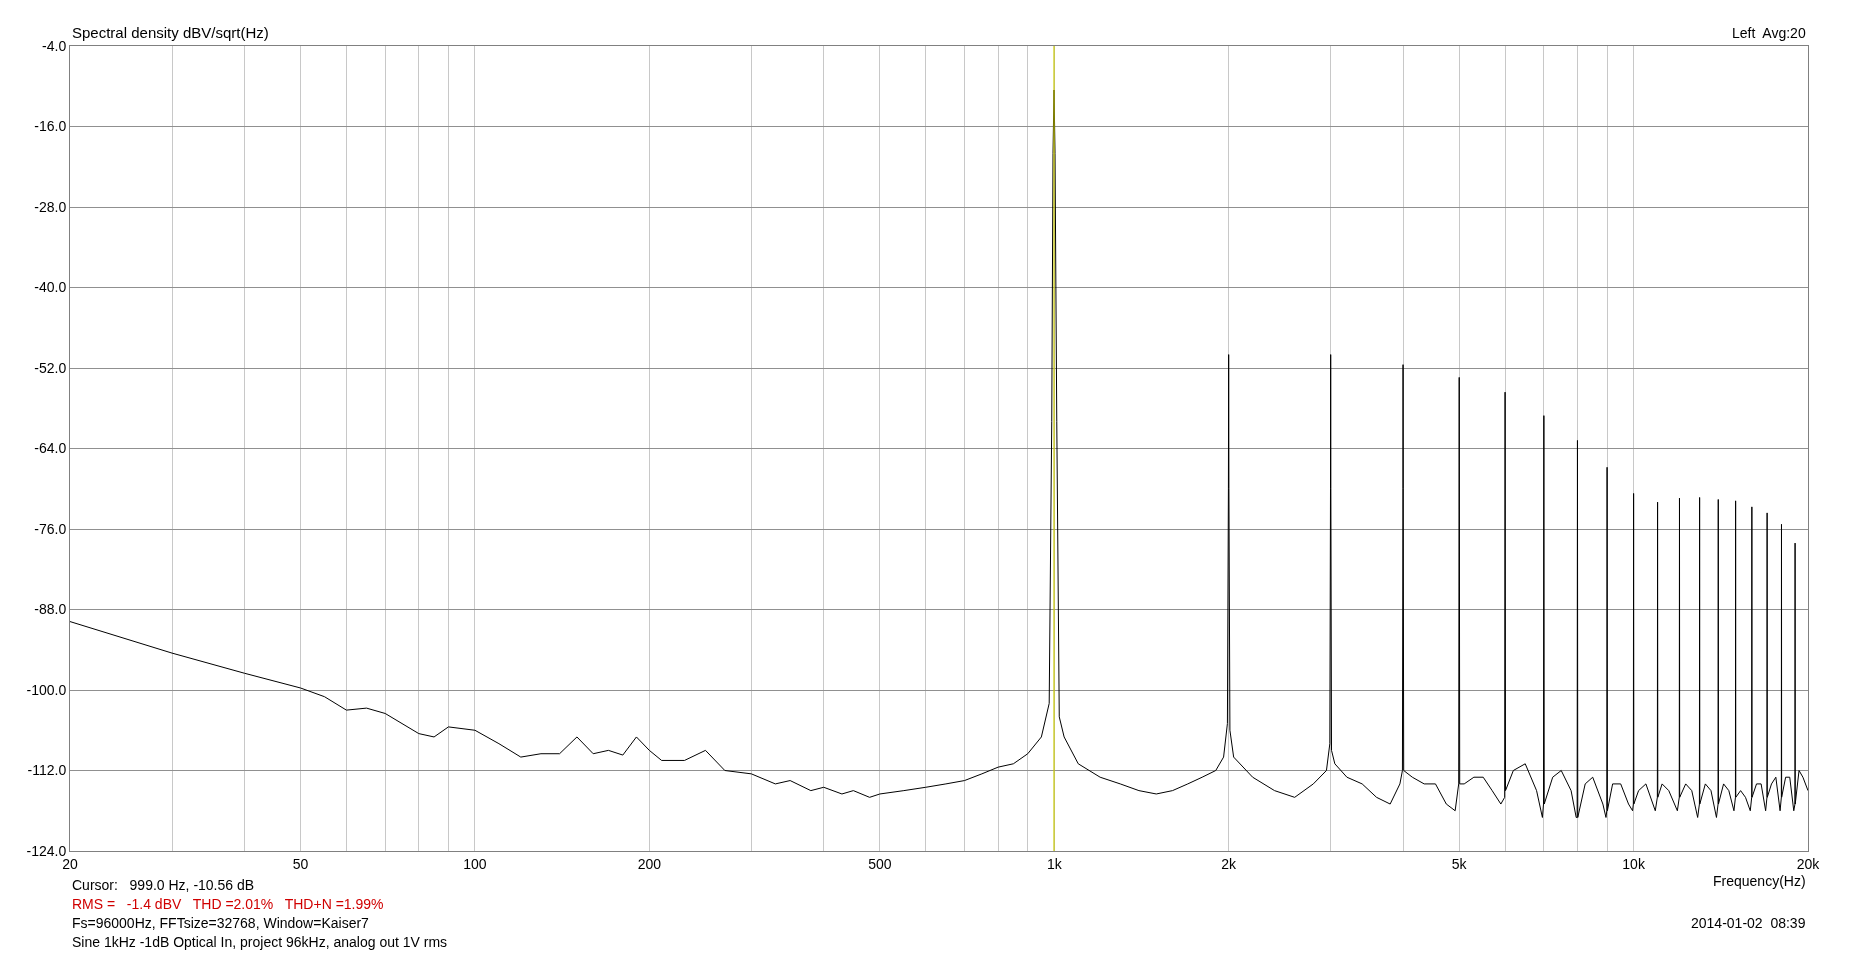 The image size is (1868, 961). What do you see at coordinates (1459, 863) in the screenshot?
I see `x-tick-label: 5k` at bounding box center [1459, 863].